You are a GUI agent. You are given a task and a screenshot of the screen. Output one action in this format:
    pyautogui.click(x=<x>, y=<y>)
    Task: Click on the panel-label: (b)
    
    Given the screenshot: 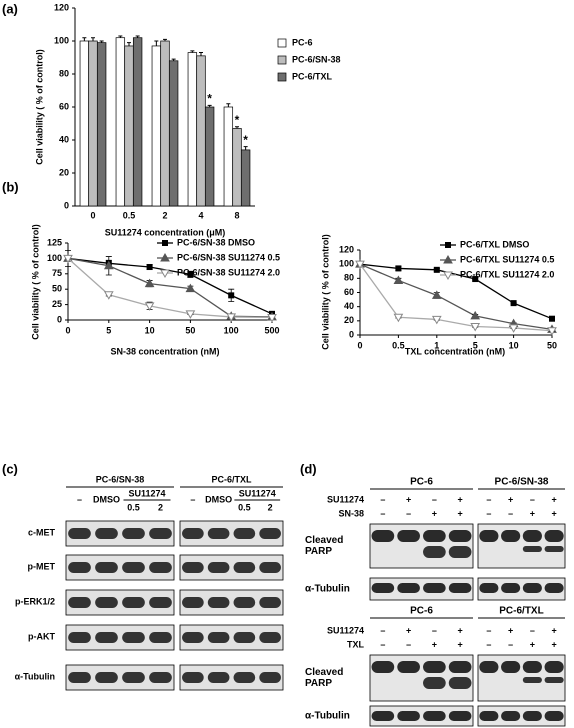 What is the action you would take?
    pyautogui.click(x=10, y=186)
    